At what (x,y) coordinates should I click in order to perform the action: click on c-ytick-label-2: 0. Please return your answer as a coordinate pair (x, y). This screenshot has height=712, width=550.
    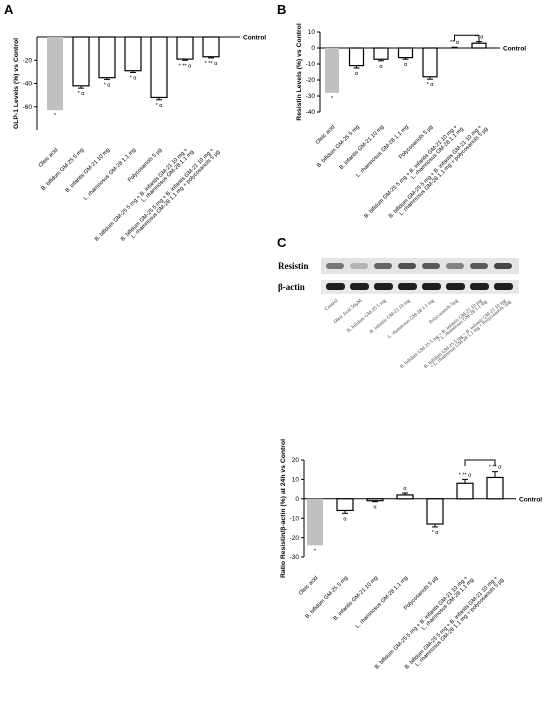
    Looking at the image, I should click on (297, 499).